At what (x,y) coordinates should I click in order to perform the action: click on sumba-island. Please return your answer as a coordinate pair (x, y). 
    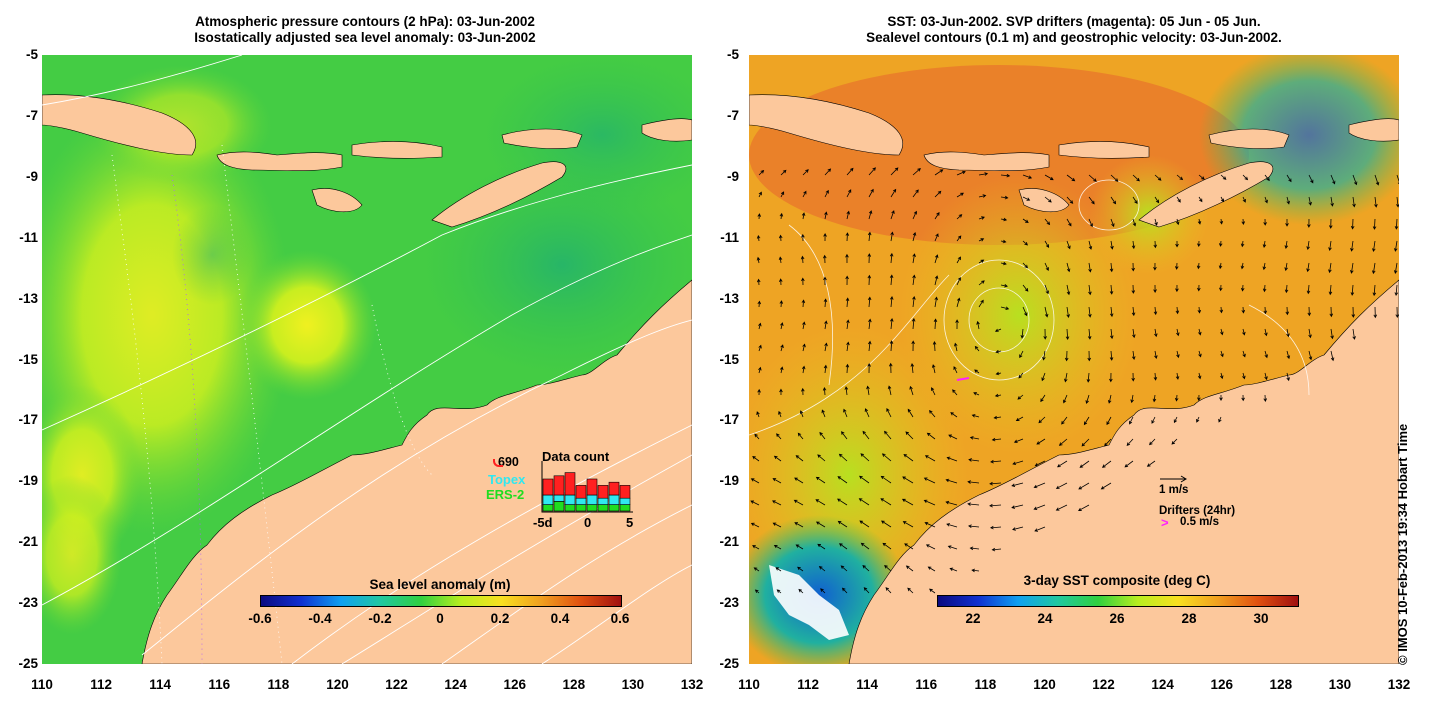
    Looking at the image, I should click on (337, 200).